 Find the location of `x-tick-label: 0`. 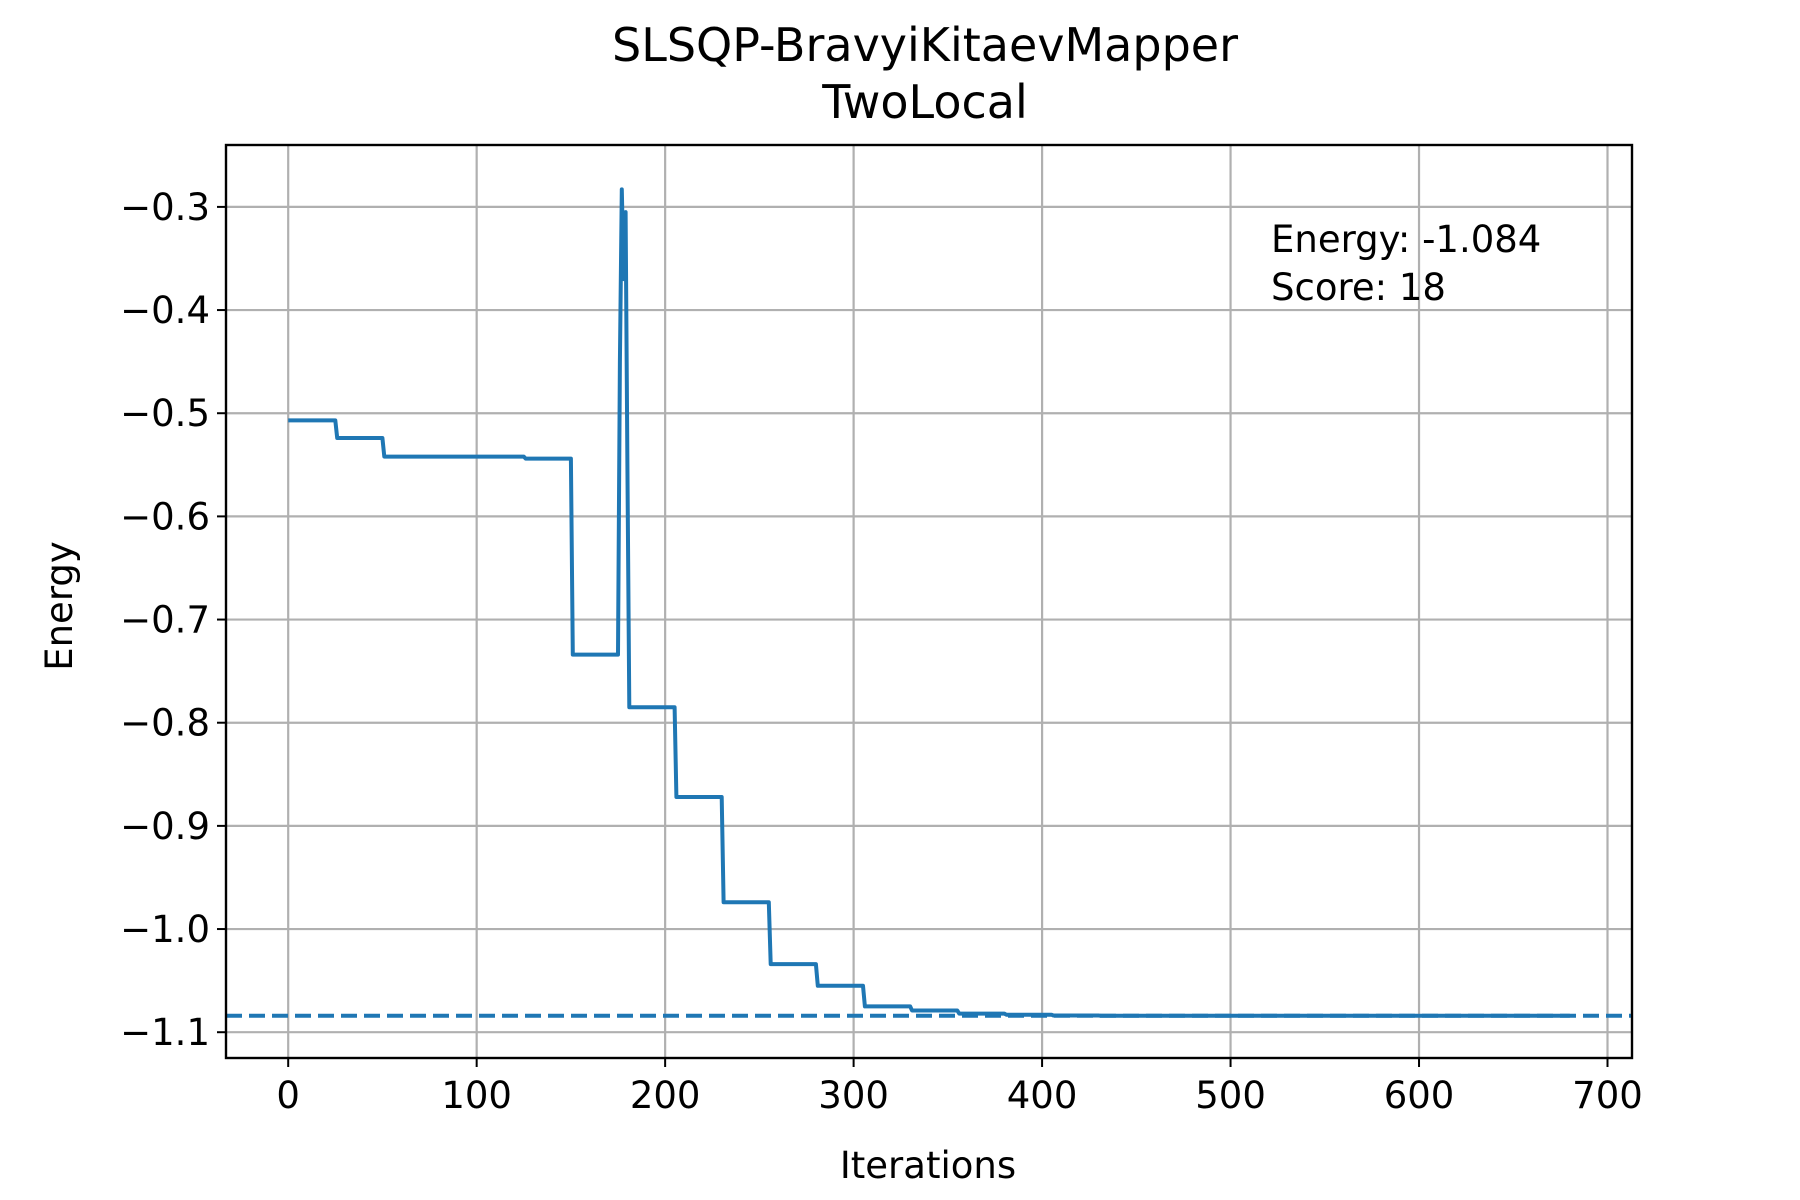

x-tick-label: 0 is located at coordinates (288, 1095).